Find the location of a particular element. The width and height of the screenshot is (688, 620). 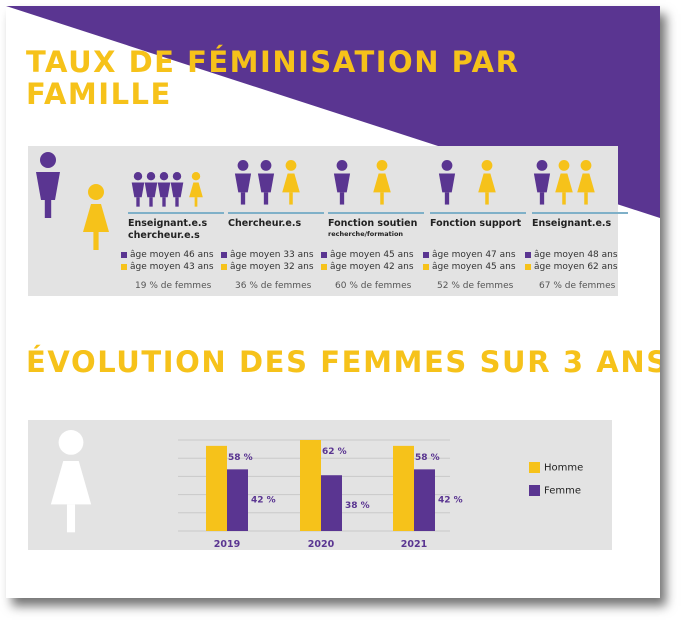

legend-item-homme: Homme is located at coordinates (556, 468).